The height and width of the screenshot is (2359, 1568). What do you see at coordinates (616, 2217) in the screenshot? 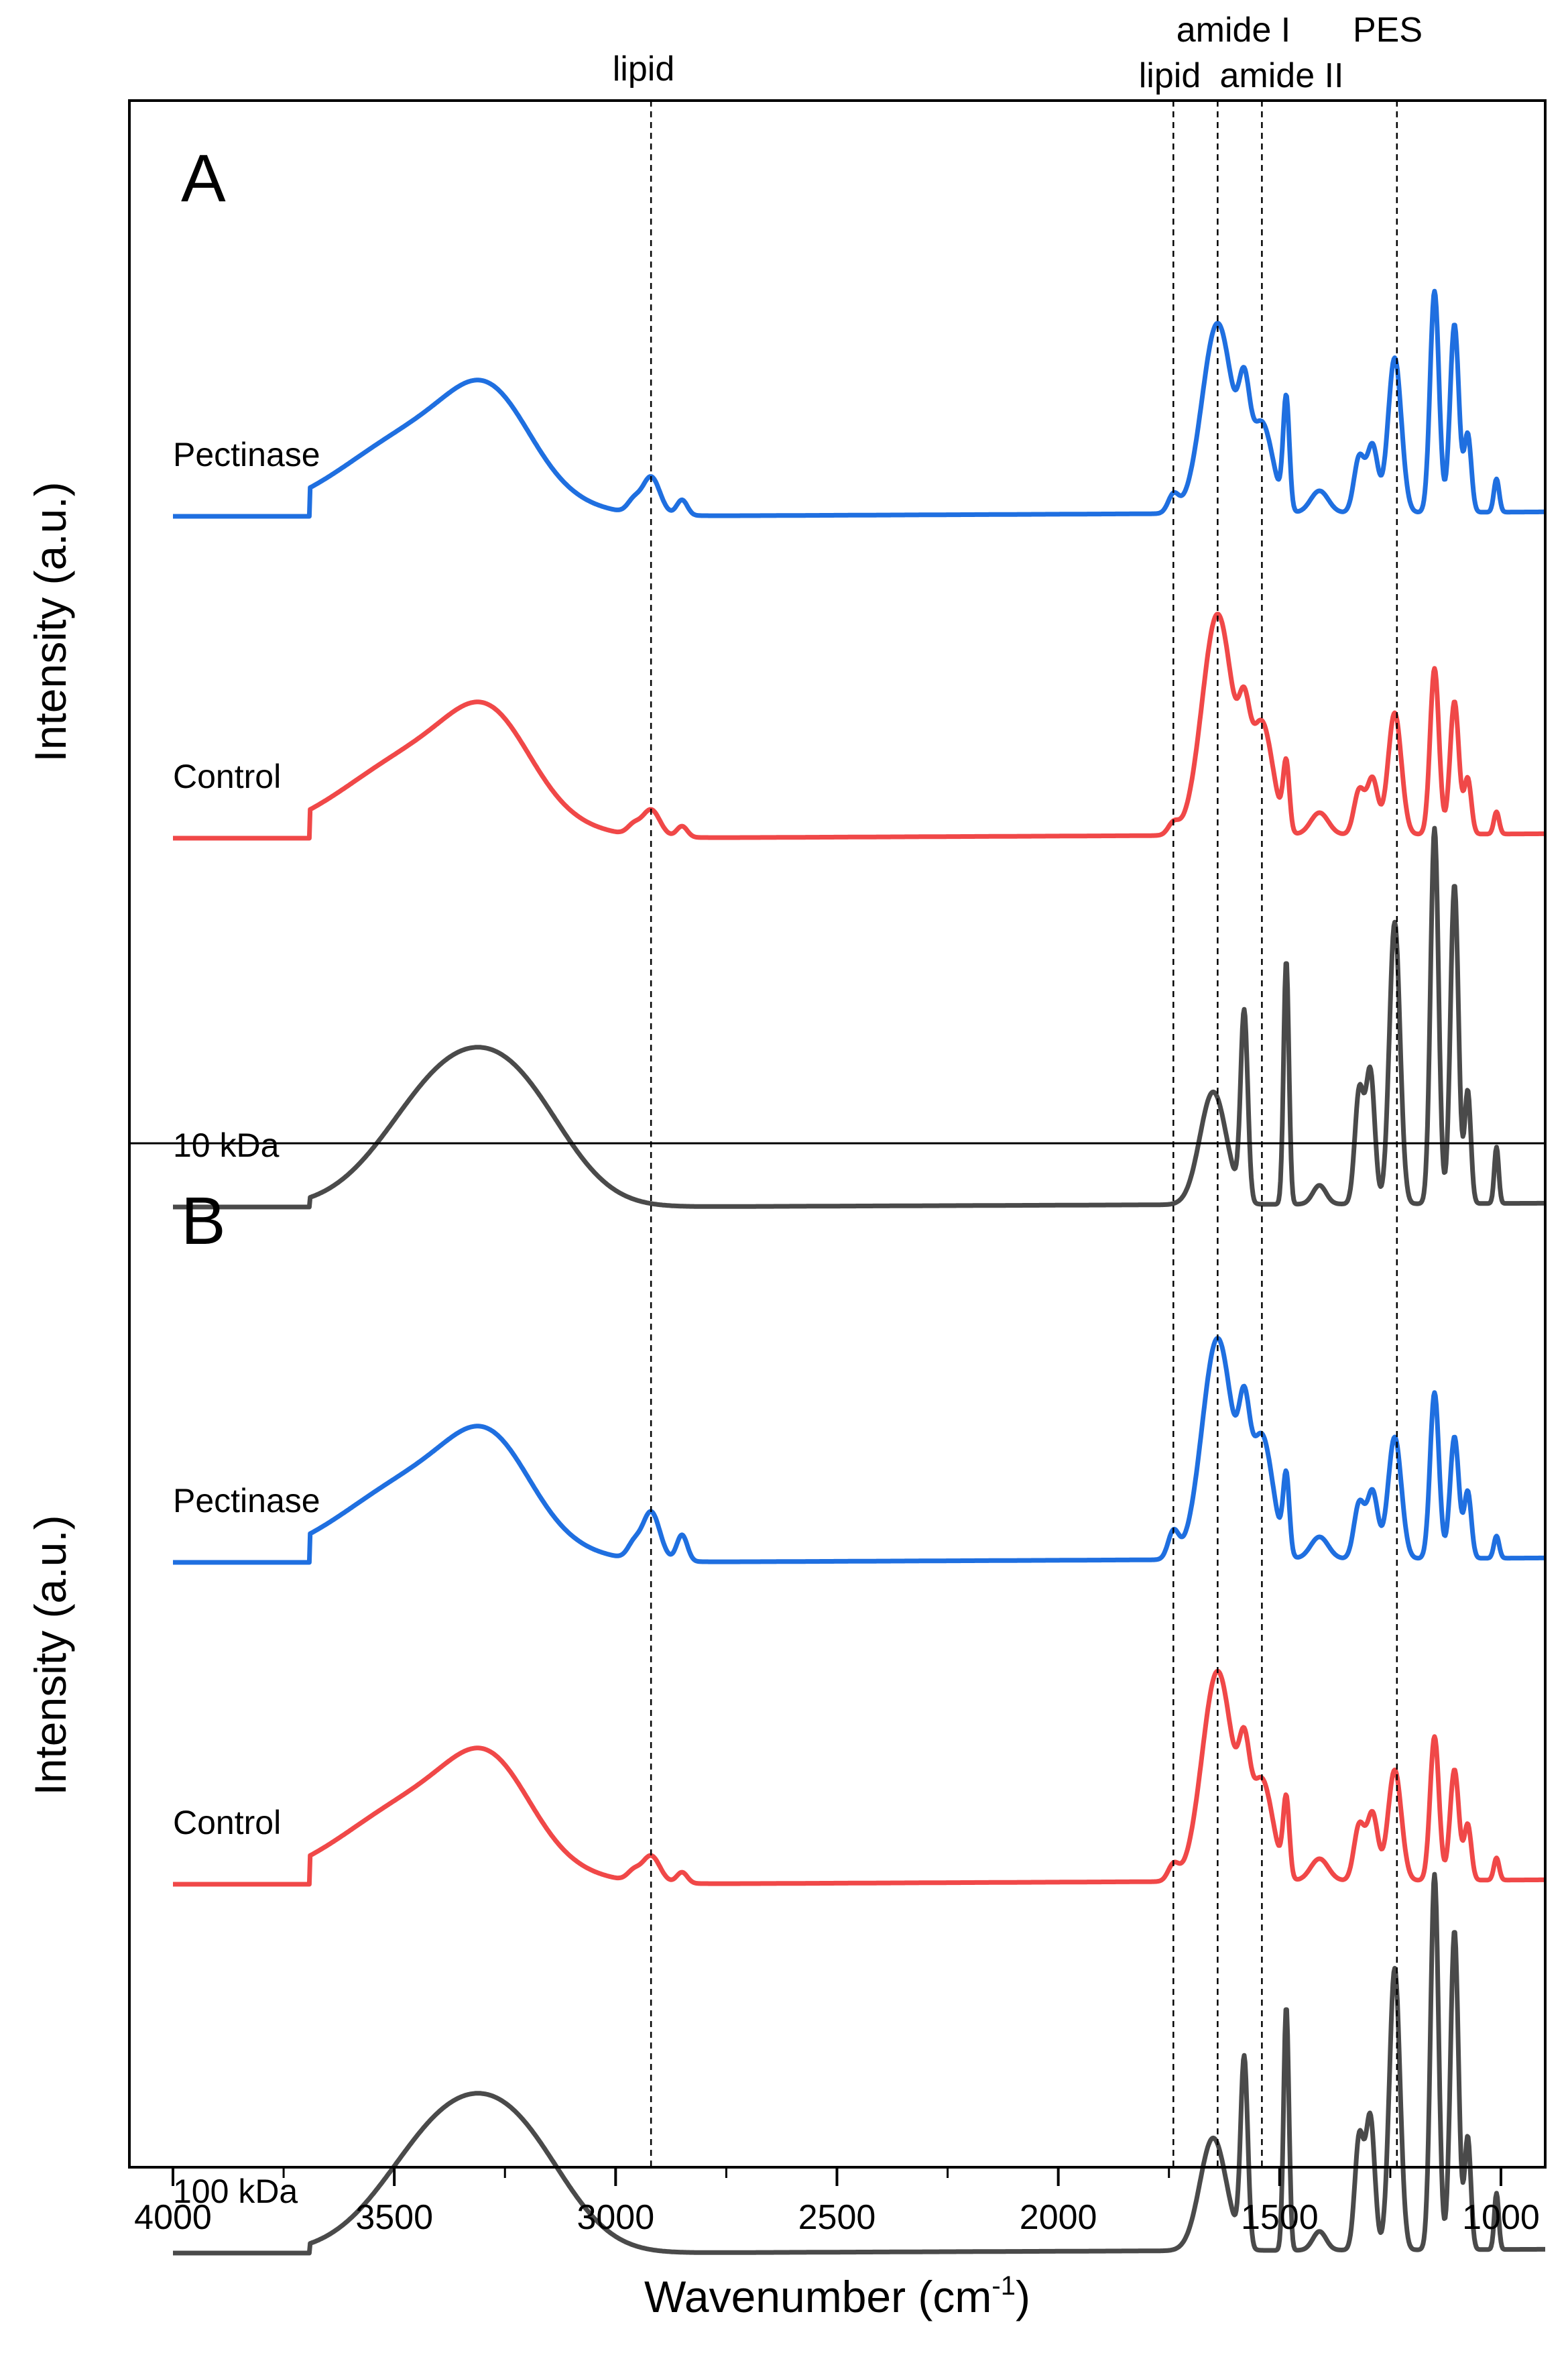
I see `x-tick-label: 3000` at bounding box center [616, 2217].